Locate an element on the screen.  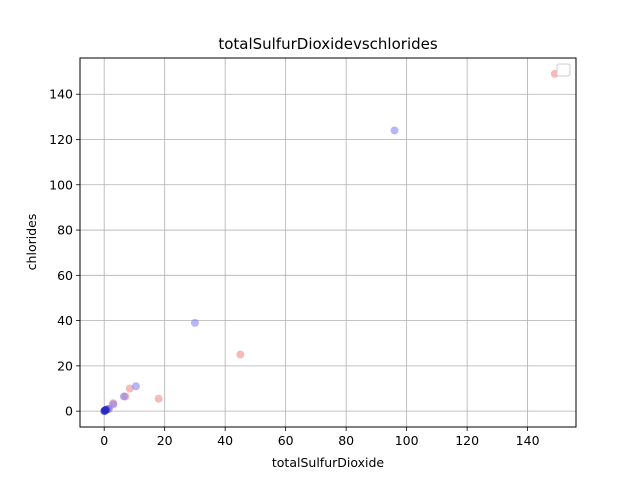
x-tick-label: 120 is located at coordinates (467, 440).